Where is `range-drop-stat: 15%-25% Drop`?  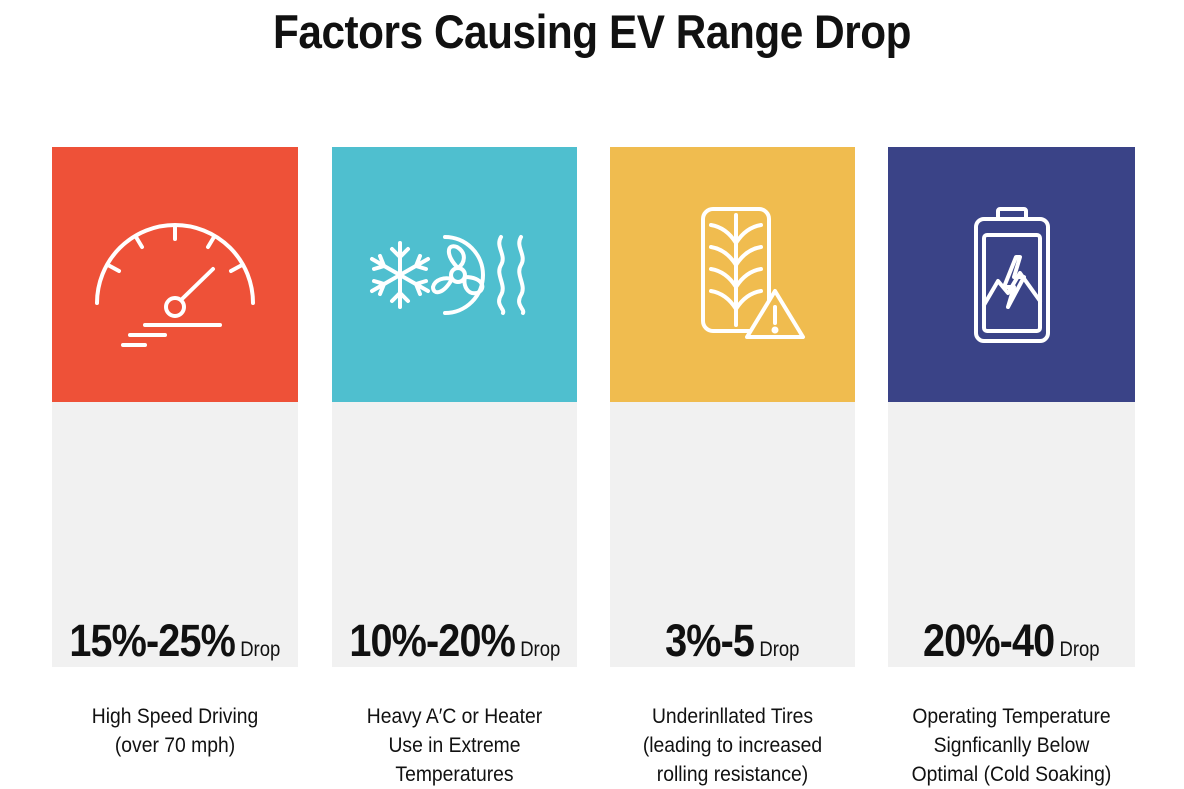 range-drop-stat: 15%-25% Drop is located at coordinates (175, 641).